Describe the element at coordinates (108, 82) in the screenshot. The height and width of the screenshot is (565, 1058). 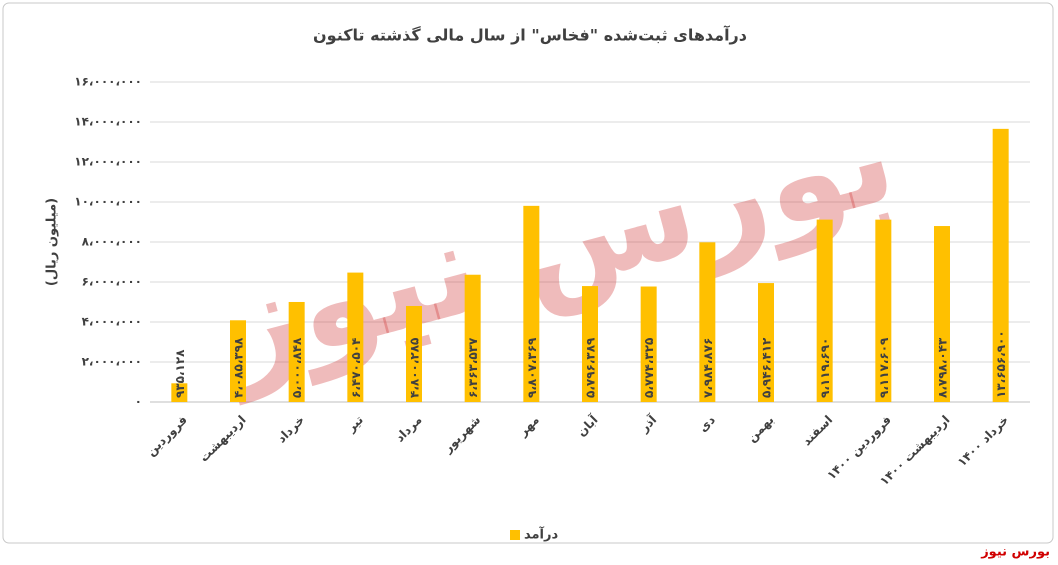
I see `y-tick-label: ۱۶،۰۰۰،۰۰۰` at that location.